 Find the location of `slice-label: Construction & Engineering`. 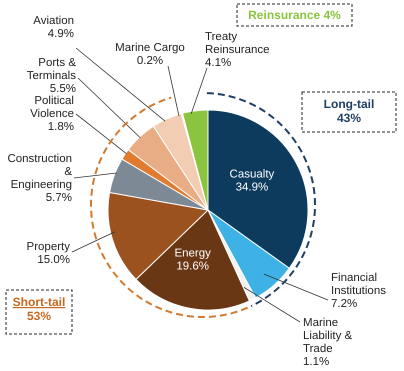

slice-label: Construction & Engineering is located at coordinates (39, 172).